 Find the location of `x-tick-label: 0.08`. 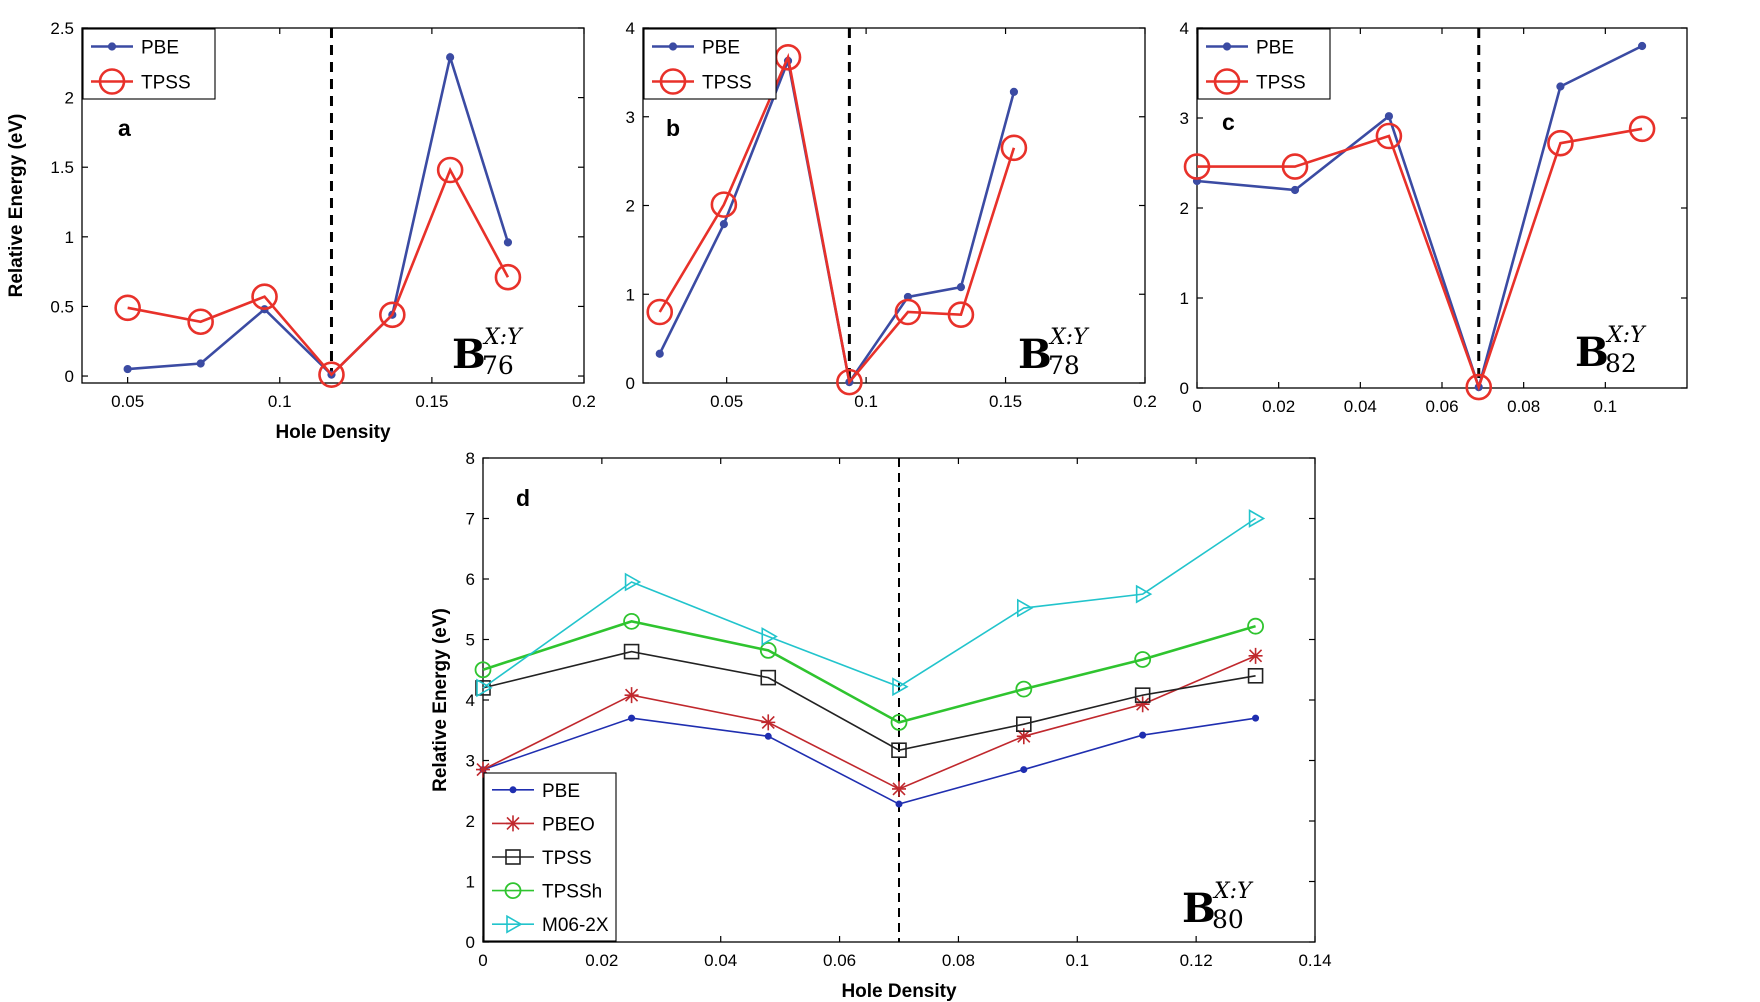

x-tick-label: 0.08 is located at coordinates (1523, 406).